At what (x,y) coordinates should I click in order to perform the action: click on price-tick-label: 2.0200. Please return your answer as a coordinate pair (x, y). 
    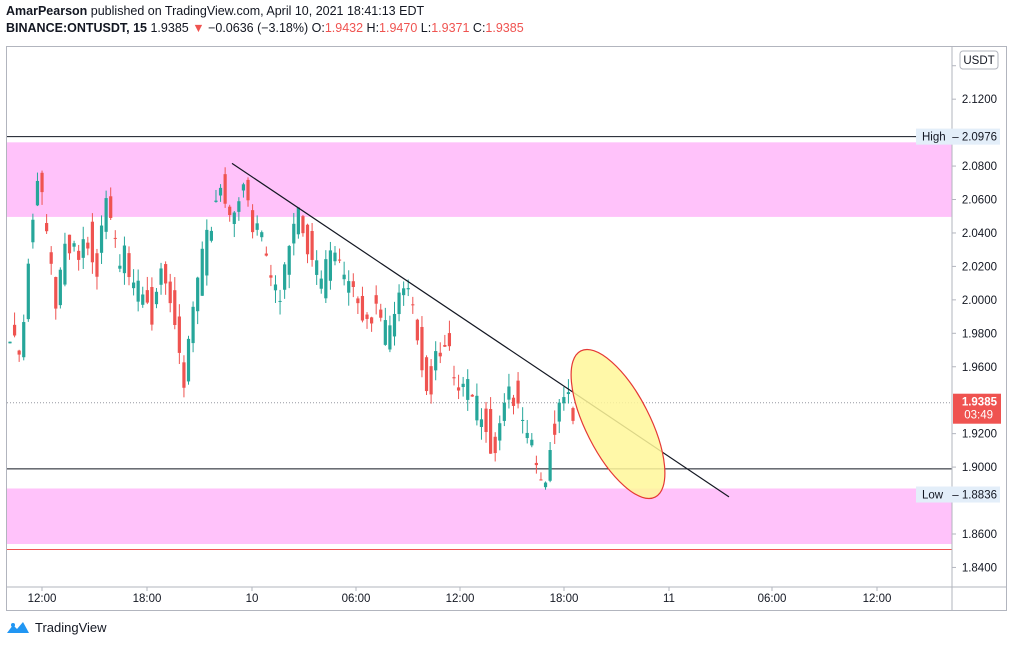
    Looking at the image, I should click on (979, 267).